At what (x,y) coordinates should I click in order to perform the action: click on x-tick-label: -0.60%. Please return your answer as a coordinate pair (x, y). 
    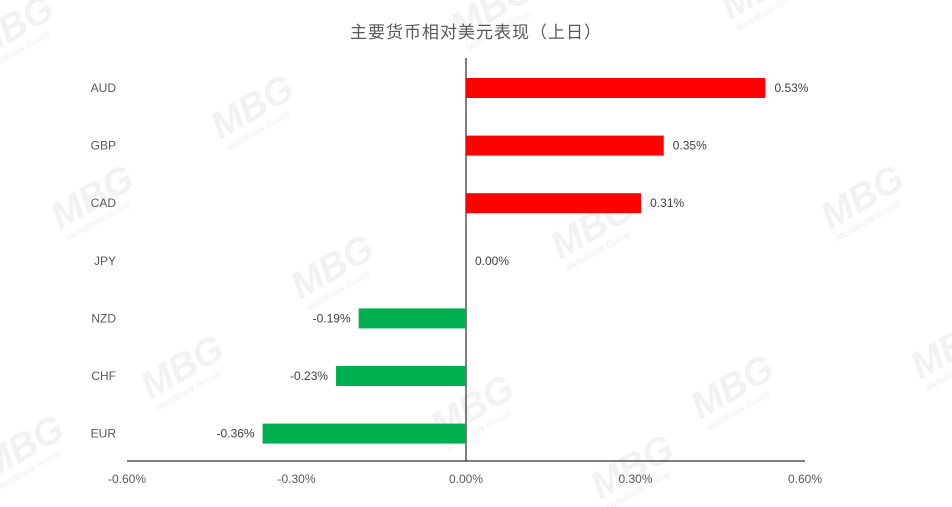
    Looking at the image, I should click on (127, 479).